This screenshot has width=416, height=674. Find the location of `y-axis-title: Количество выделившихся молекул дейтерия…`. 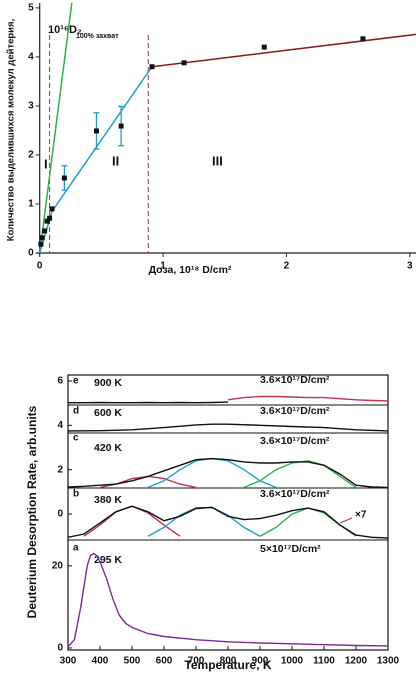

y-axis-title: Количество выделившихся молекул дейтерия… is located at coordinates (11, 130).